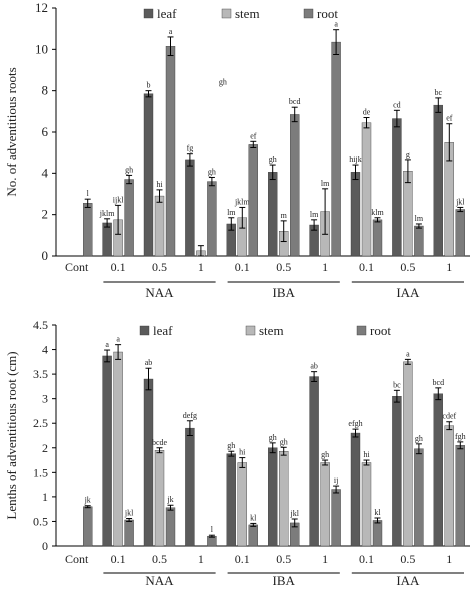 This screenshot has width=474, height=589. What do you see at coordinates (223, 81) in the screenshot?
I see `annotation-label: gh` at bounding box center [223, 81].